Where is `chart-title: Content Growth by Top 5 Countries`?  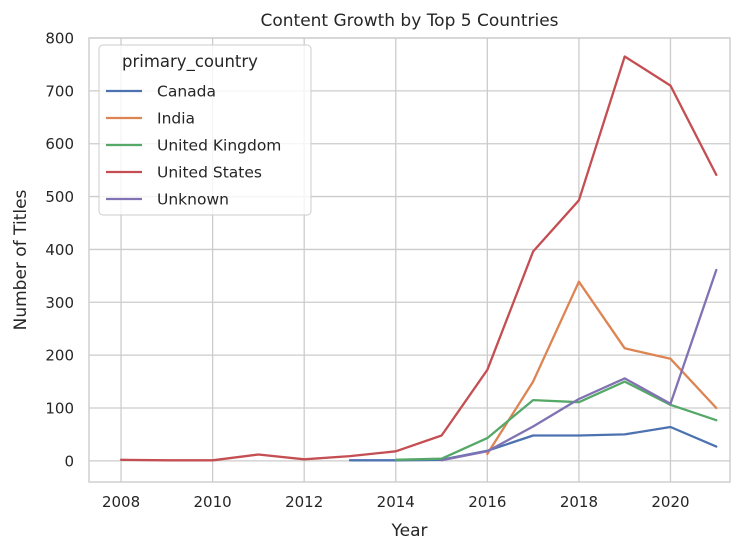 chart-title: Content Growth by Top 5 Countries is located at coordinates (409, 21).